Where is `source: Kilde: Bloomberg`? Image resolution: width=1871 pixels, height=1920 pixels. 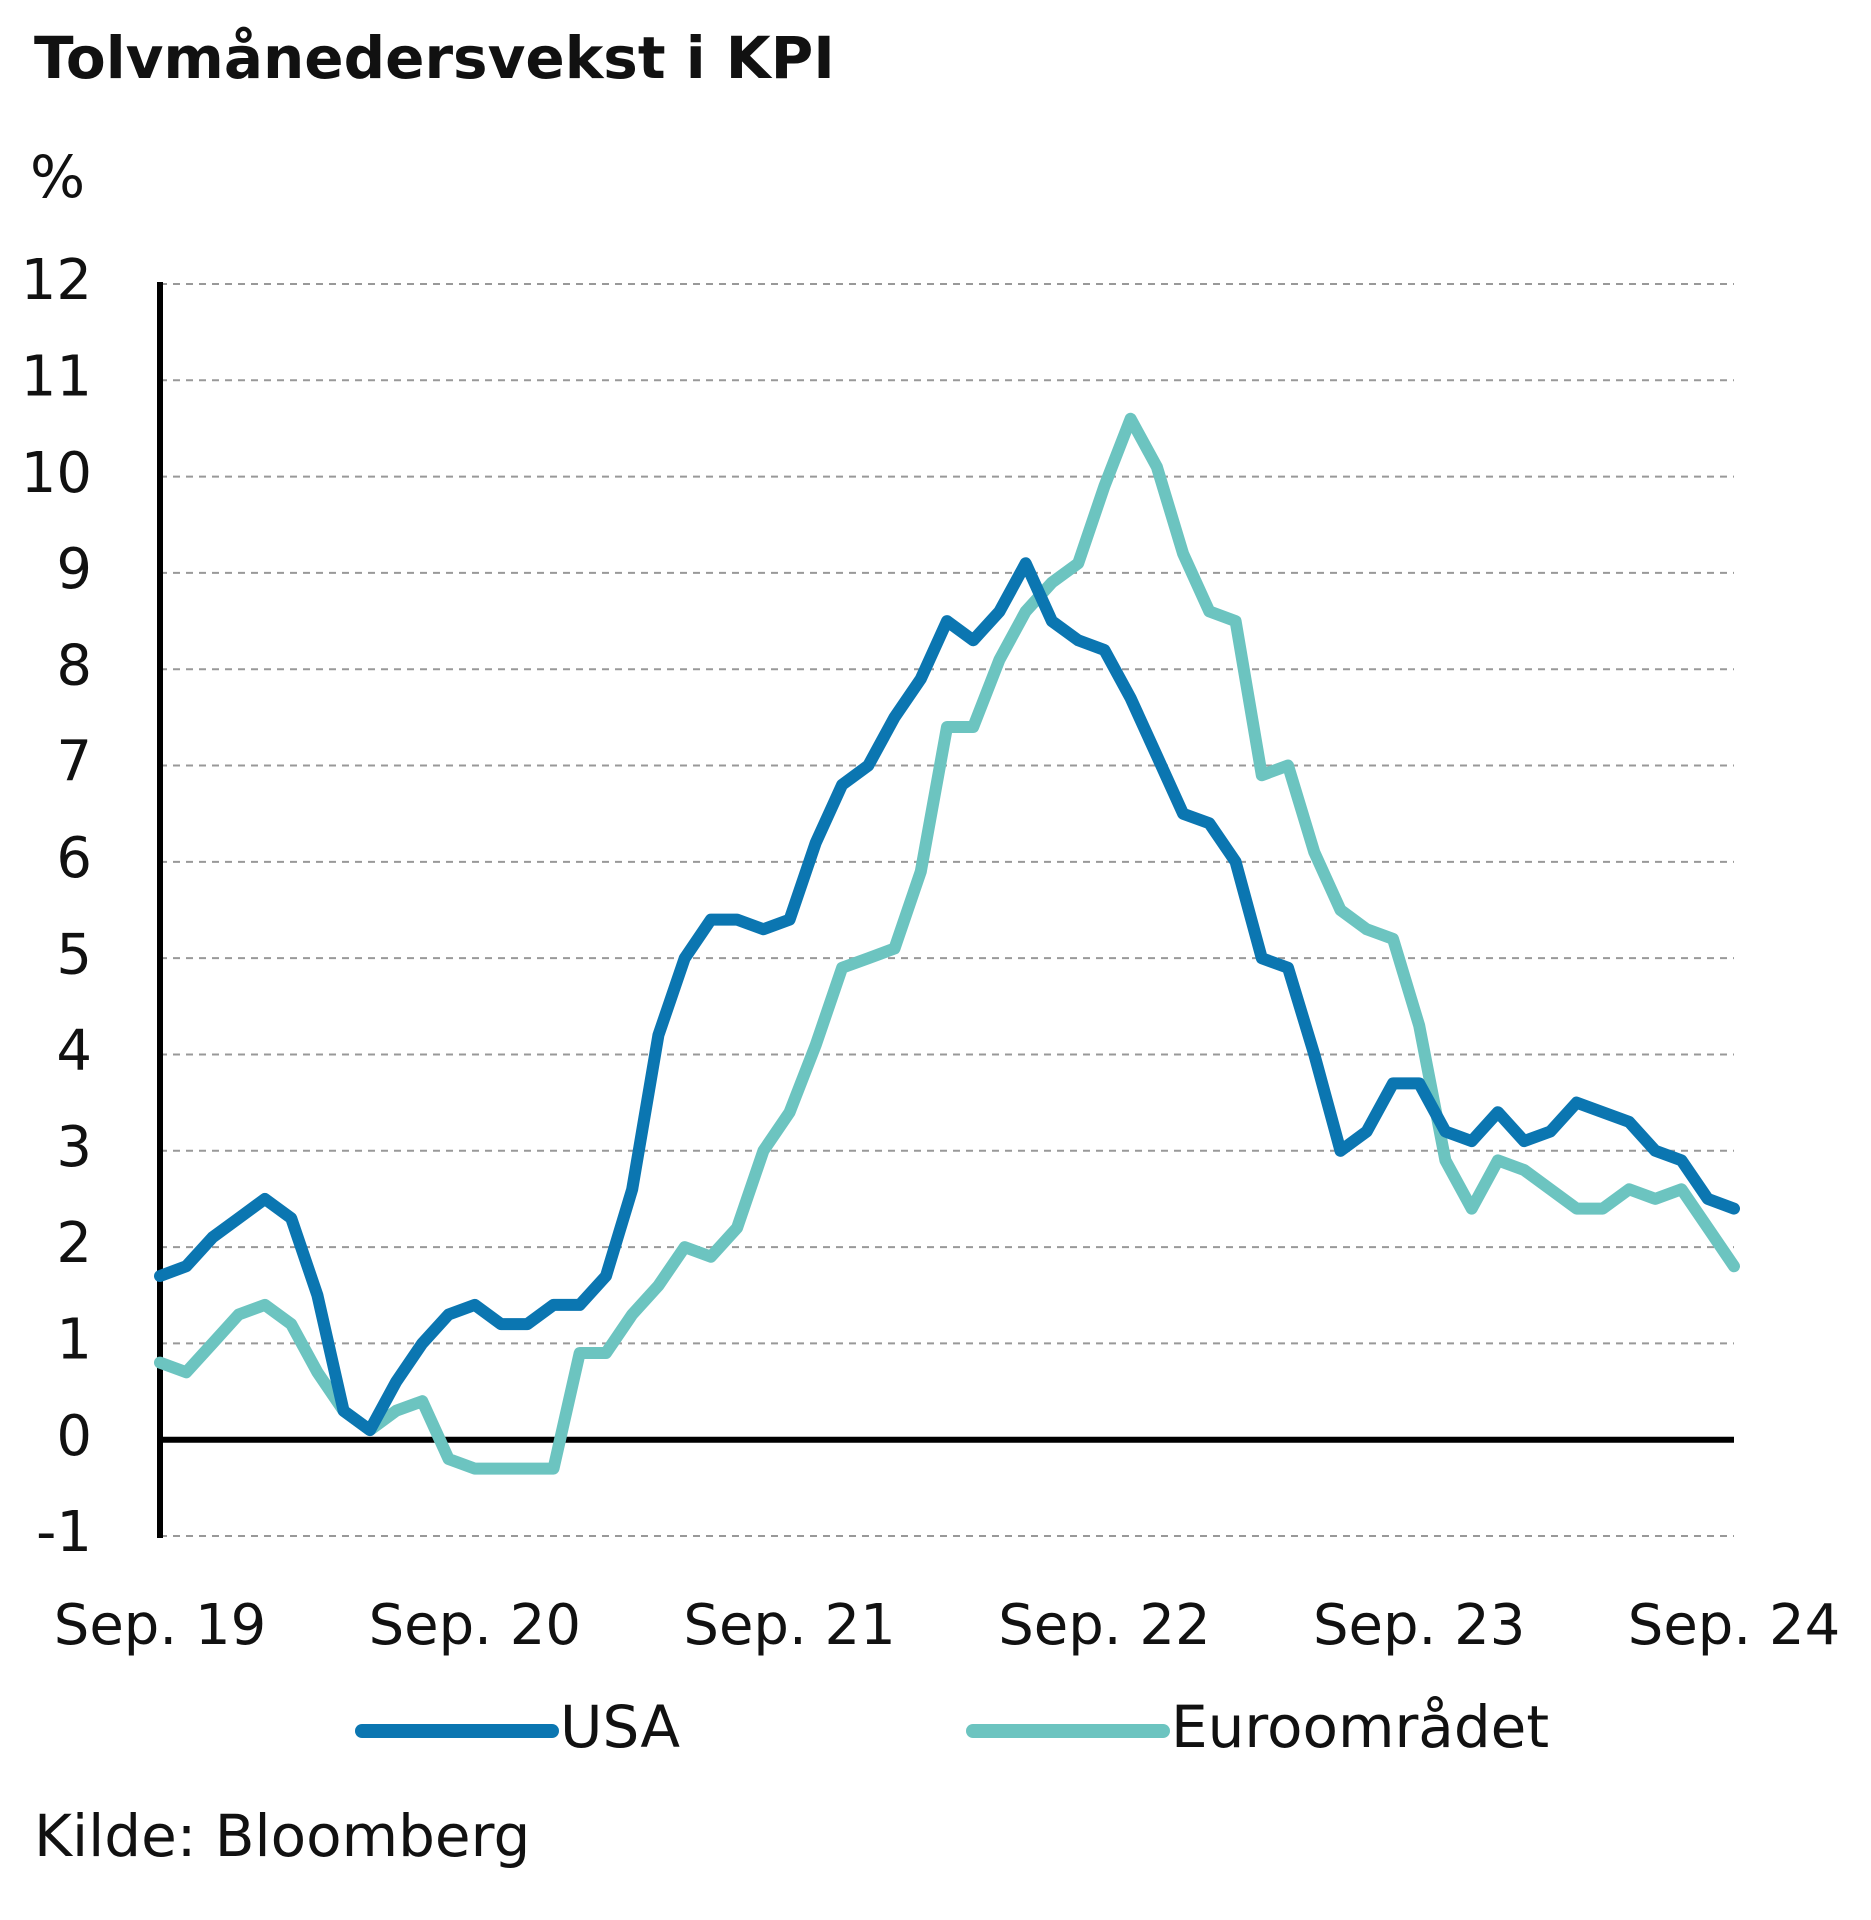 source: Kilde: Bloomberg is located at coordinates (282, 1836).